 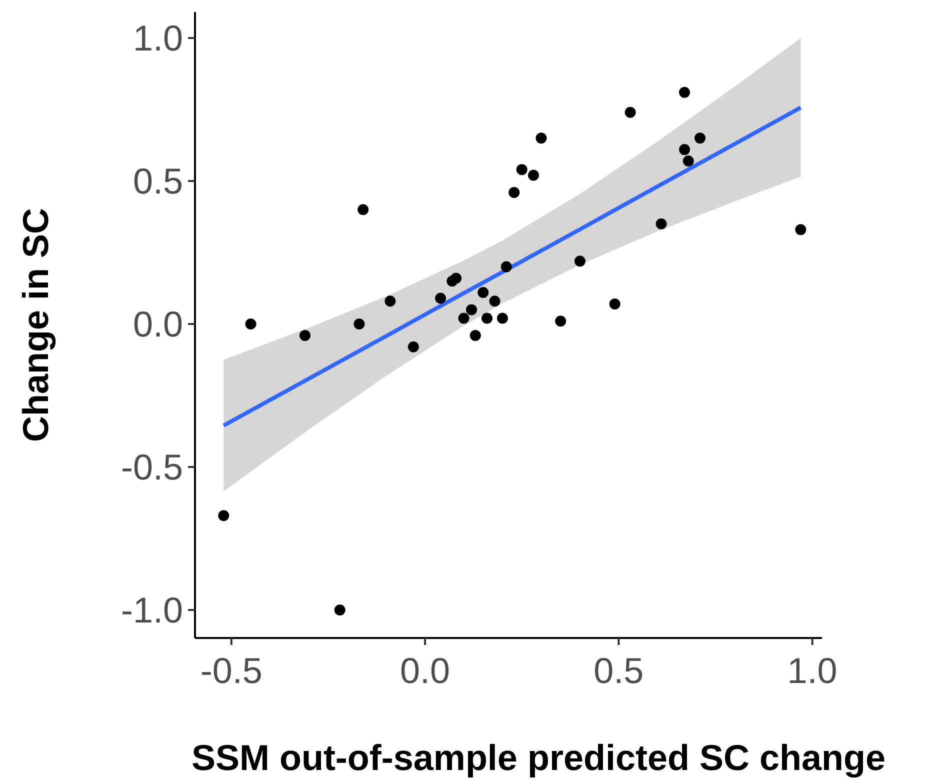 I want to click on y-tick-label: 1.0, so click(x=157, y=38).